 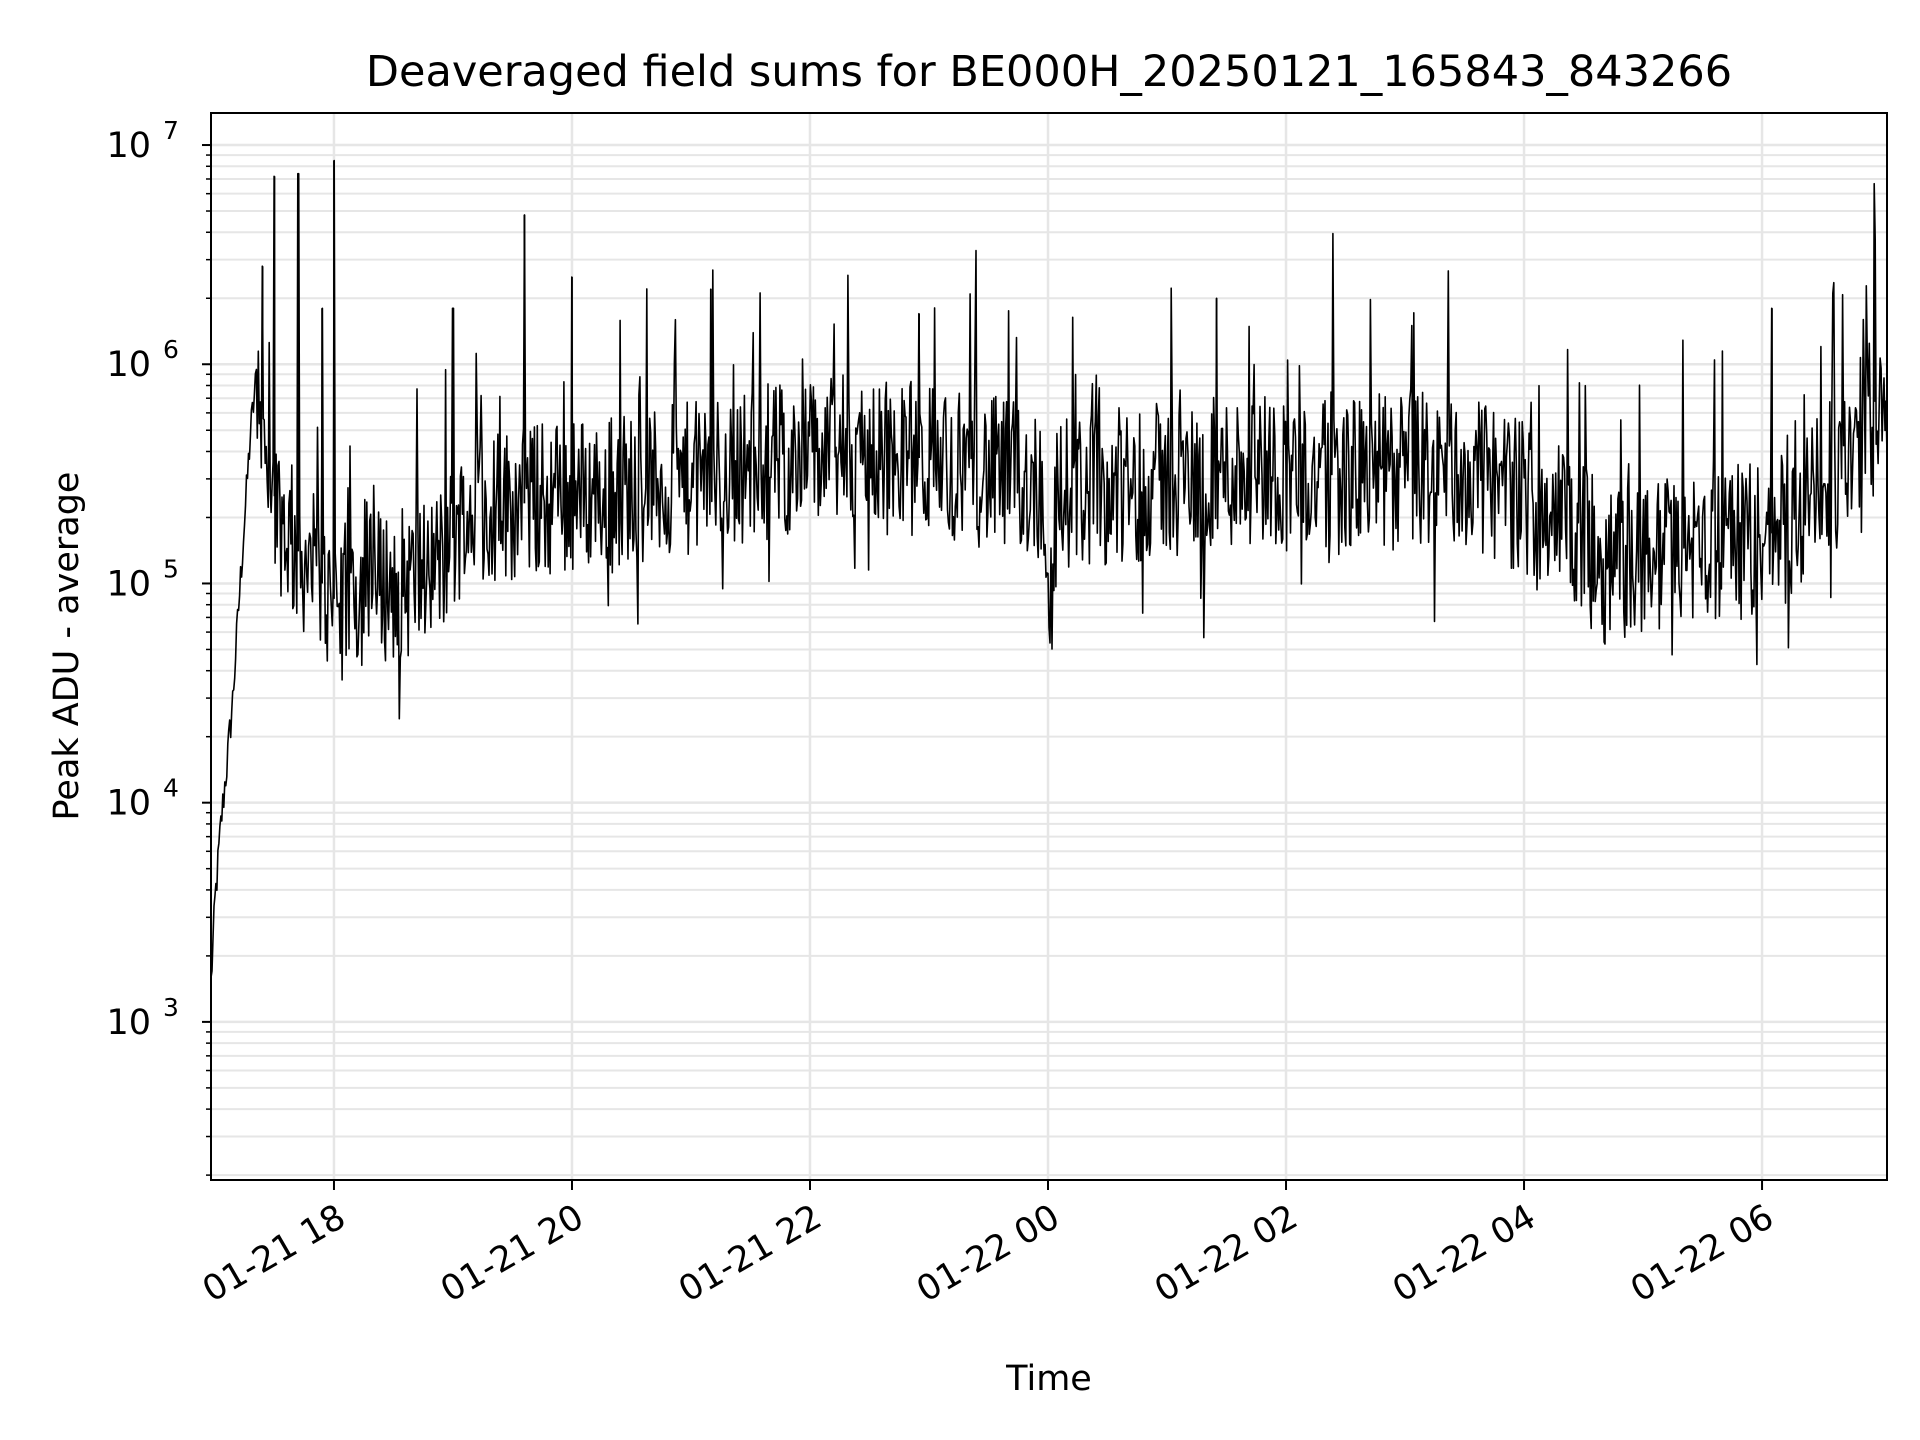 What do you see at coordinates (171, 130) in the screenshot?
I see `y-tick-exponent: 7` at bounding box center [171, 130].